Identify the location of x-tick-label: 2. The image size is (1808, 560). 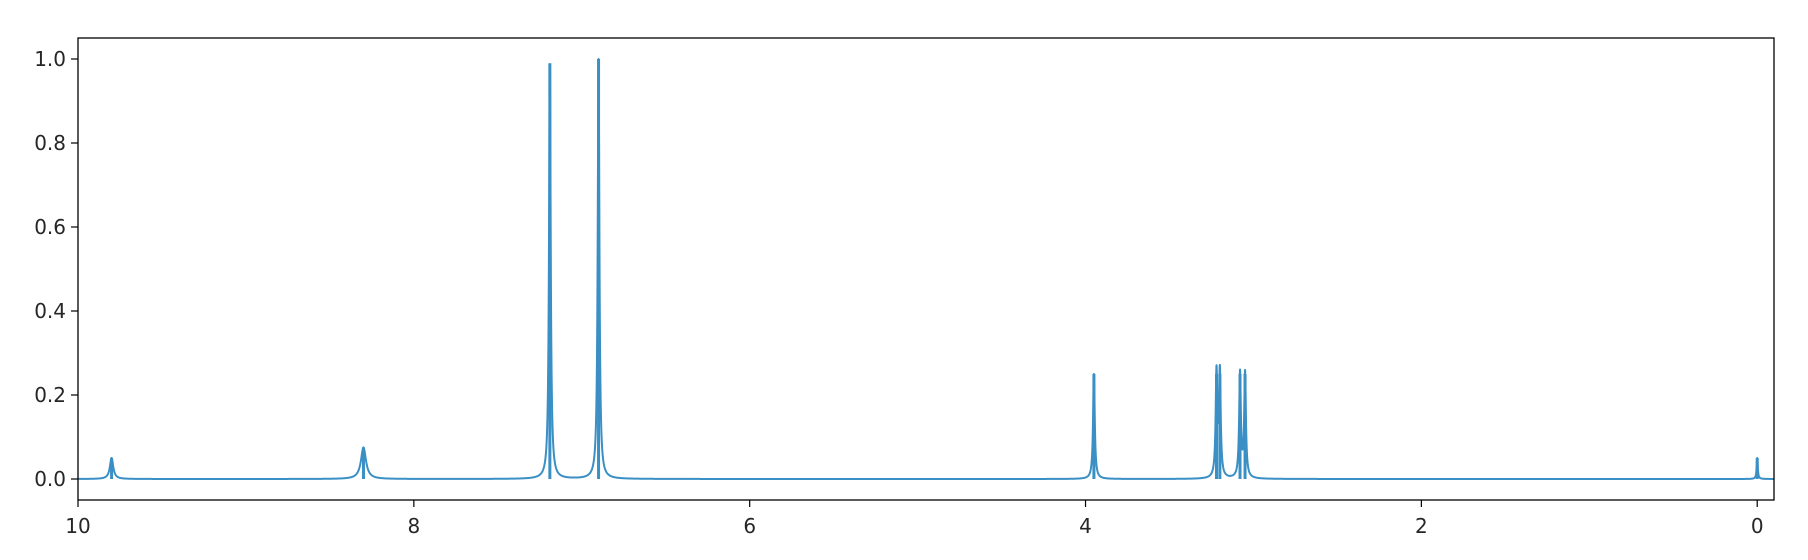
(1421, 526).